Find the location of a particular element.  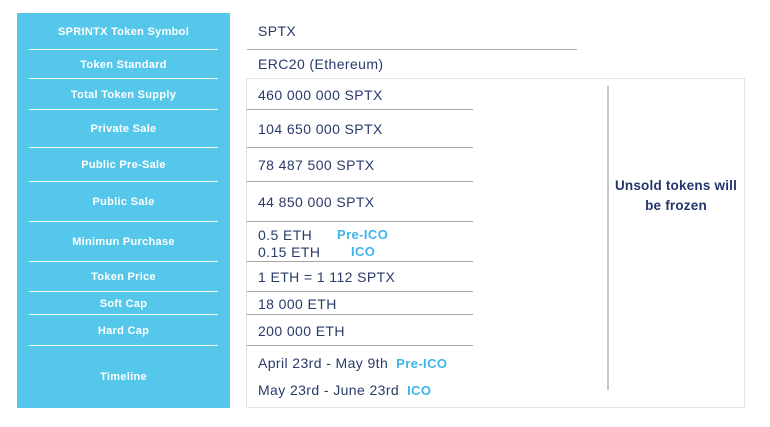

top-value-rows: SPTX ERC20 (Ethereum) is located at coordinates (412, 45).